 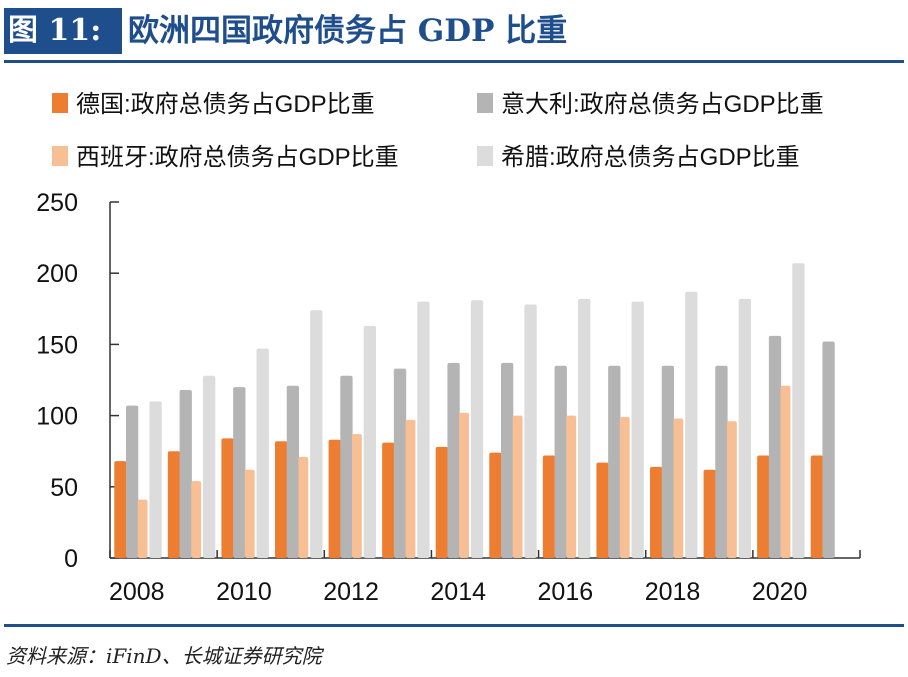 What do you see at coordinates (566, 592) in the screenshot?
I see `x-tick-label: 2016` at bounding box center [566, 592].